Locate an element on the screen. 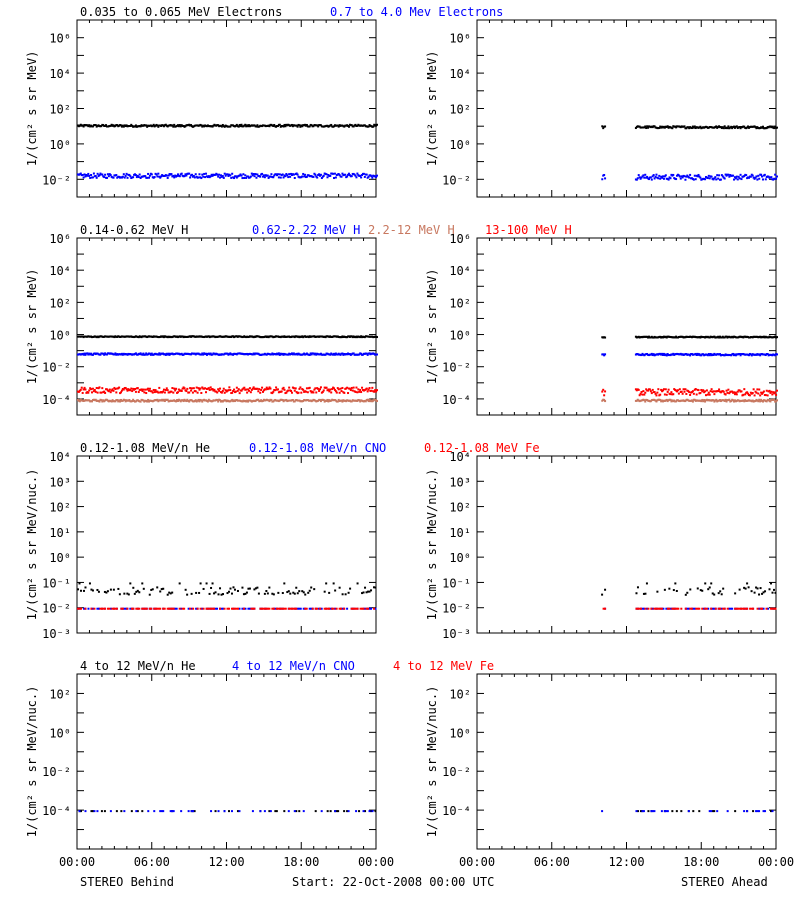 The image size is (800, 900). y-tick-label: 10⁴ is located at coordinates (460, 457).